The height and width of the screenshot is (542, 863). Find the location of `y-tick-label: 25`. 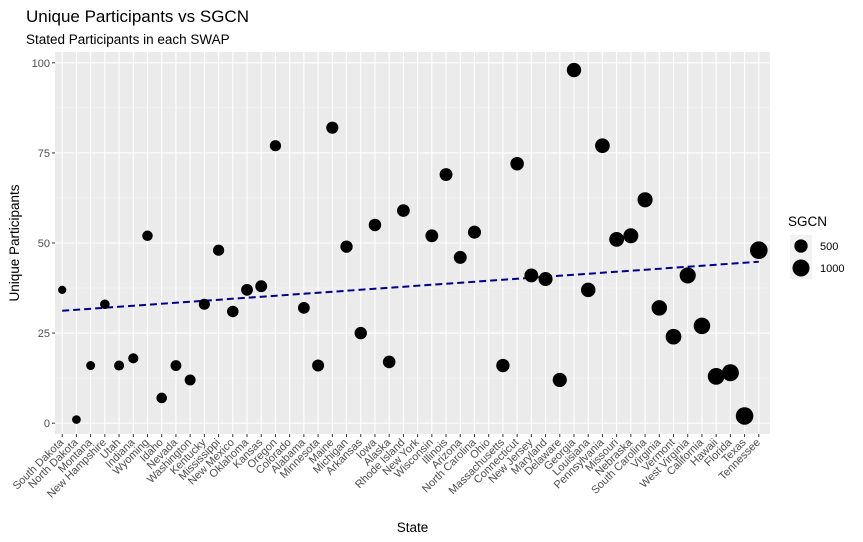

y-tick-label: 25 is located at coordinates (44, 334).